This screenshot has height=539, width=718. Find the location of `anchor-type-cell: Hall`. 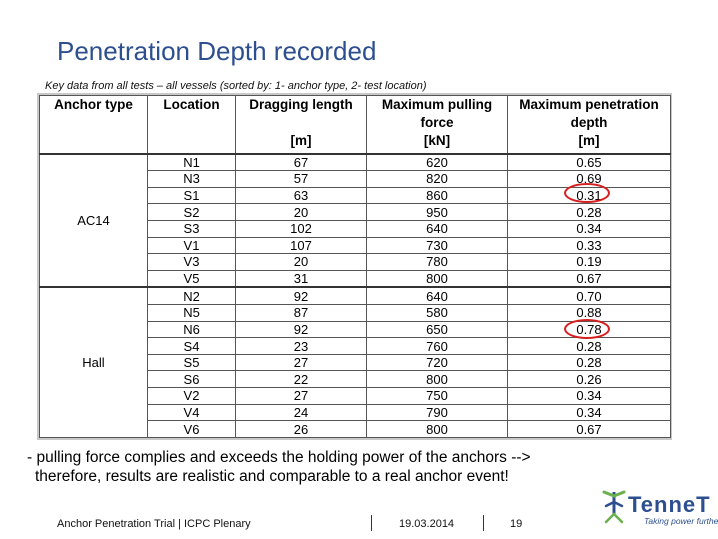

anchor-type-cell: Hall is located at coordinates (93, 362).